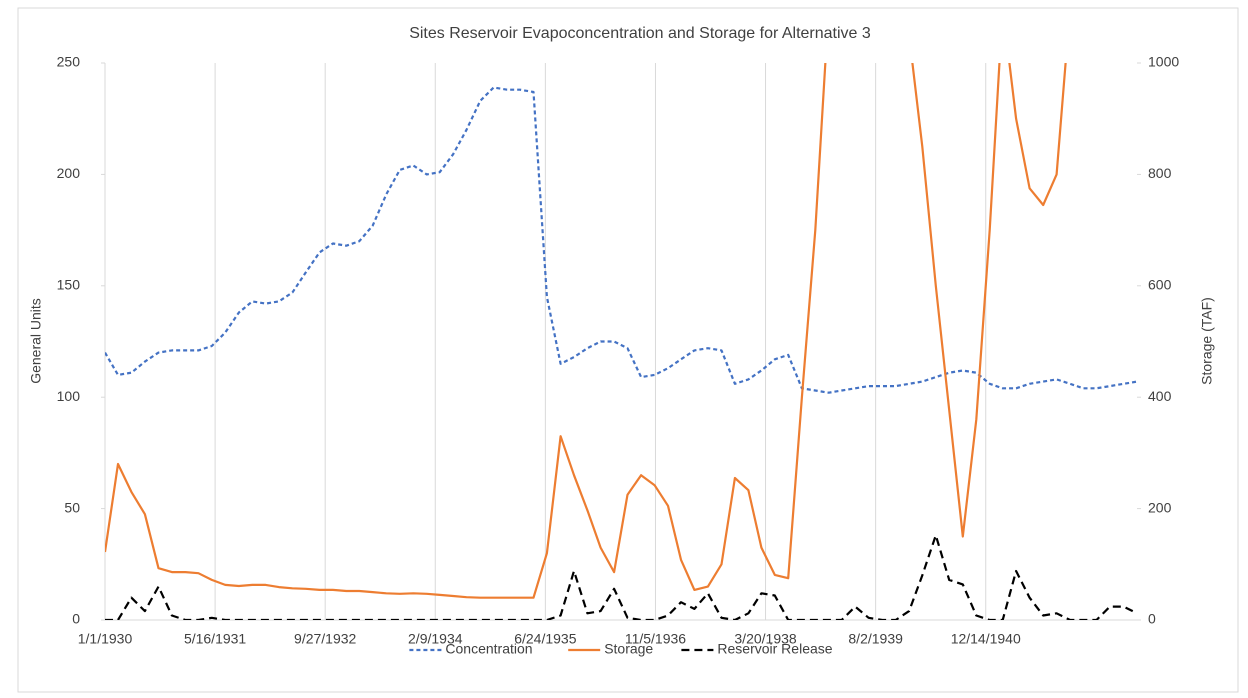 This screenshot has height=698, width=1248. Describe the element at coordinates (774, 649) in the screenshot. I see `legend-label: Reservoir Release` at that location.